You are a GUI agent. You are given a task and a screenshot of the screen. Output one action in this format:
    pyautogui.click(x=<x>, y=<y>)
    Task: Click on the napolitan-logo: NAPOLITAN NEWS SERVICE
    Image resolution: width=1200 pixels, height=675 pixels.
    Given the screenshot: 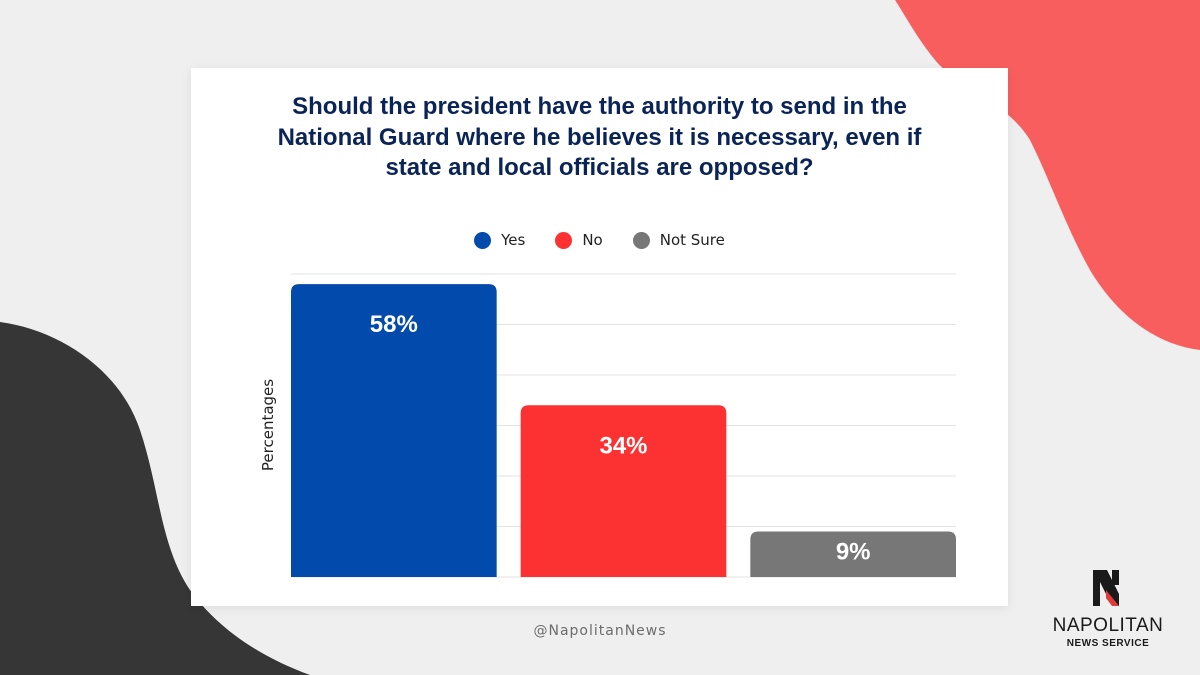 What is the action you would take?
    pyautogui.click(x=1108, y=608)
    